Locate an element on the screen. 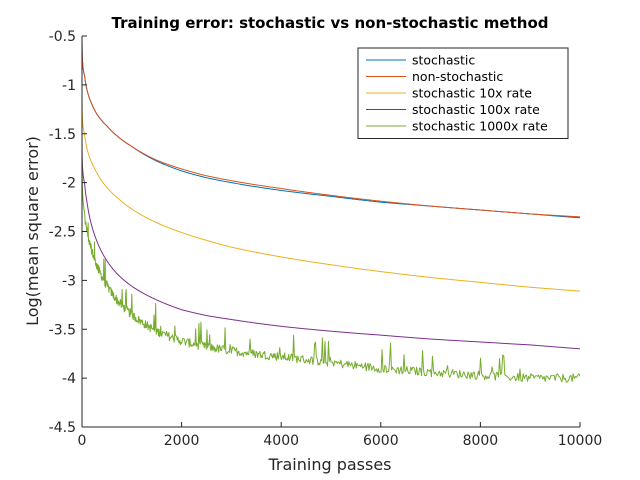 The width and height of the screenshot is (640, 480). y-tick-label: -0.5 is located at coordinates (62, 37).